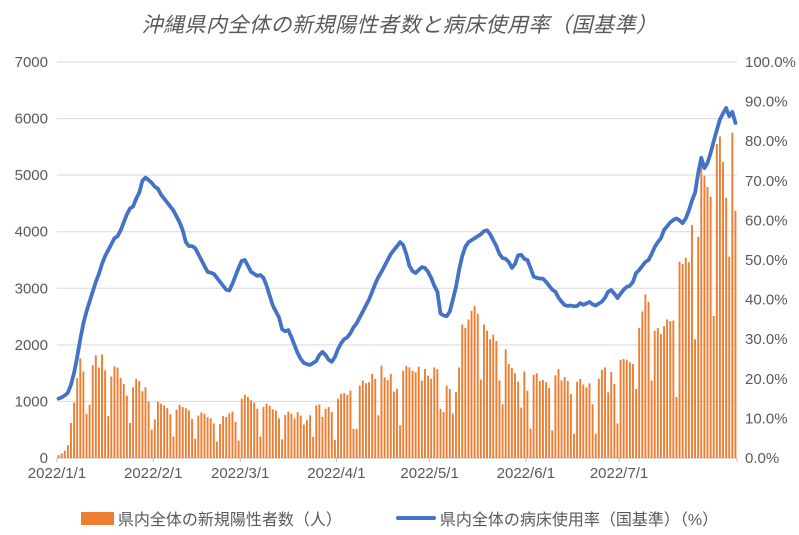 The image size is (799, 535). I want to click on y-axis-left-tick-label: 7000, so click(31, 62).